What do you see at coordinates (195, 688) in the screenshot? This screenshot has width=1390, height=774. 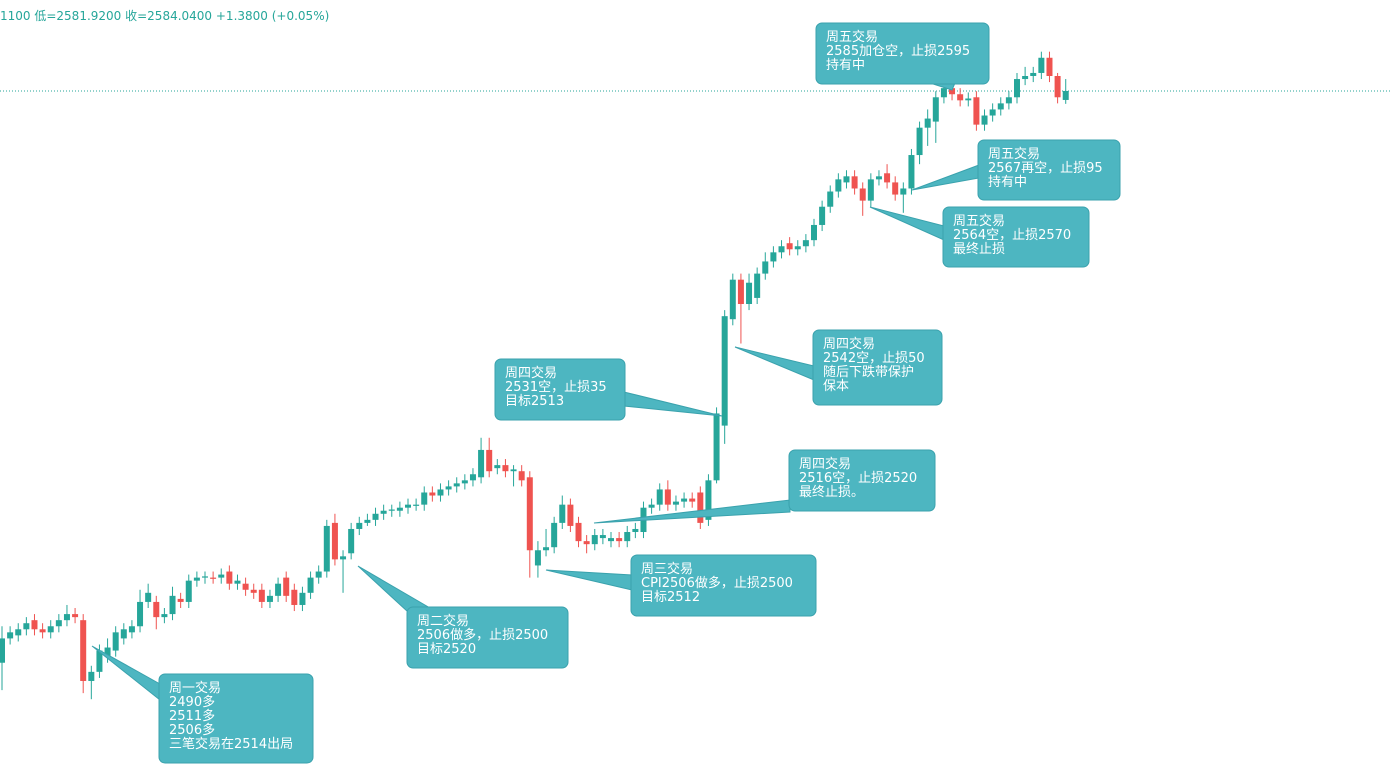 I see `callout-text: 周一交易` at bounding box center [195, 688].